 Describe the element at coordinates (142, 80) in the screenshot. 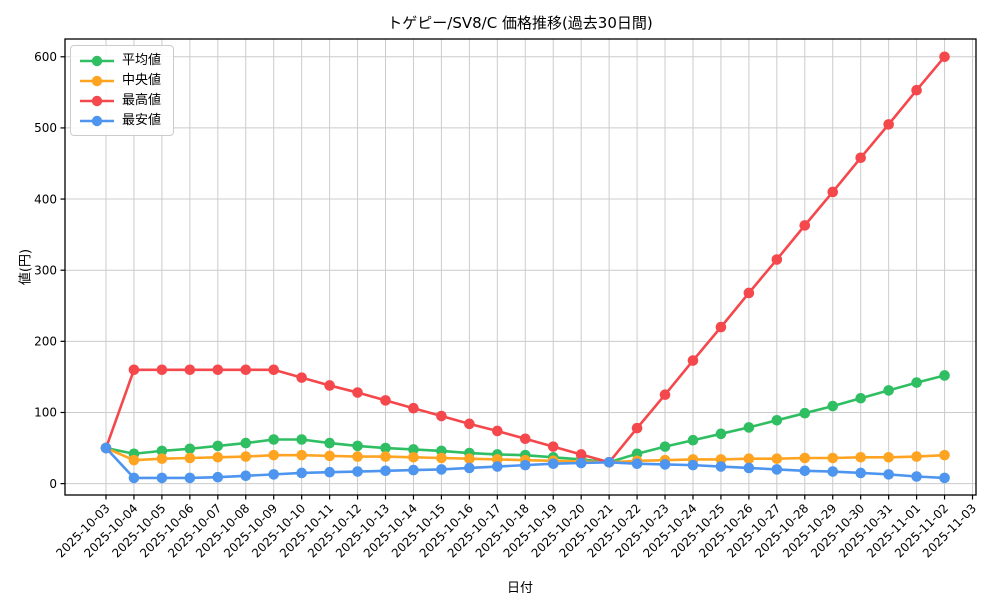

I see `legend-label: 中央値` at that location.